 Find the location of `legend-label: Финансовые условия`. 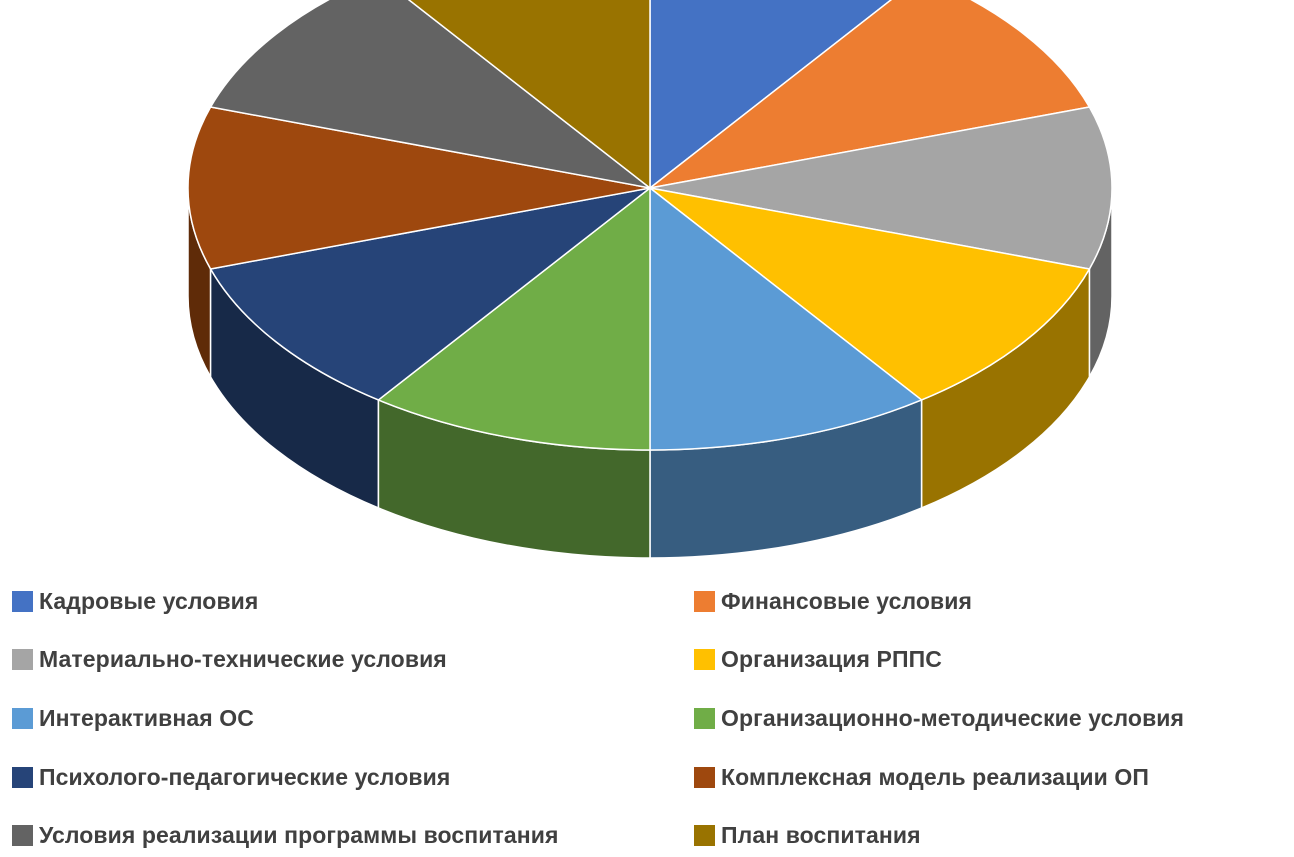

legend-label: Финансовые условия is located at coordinates (847, 600).